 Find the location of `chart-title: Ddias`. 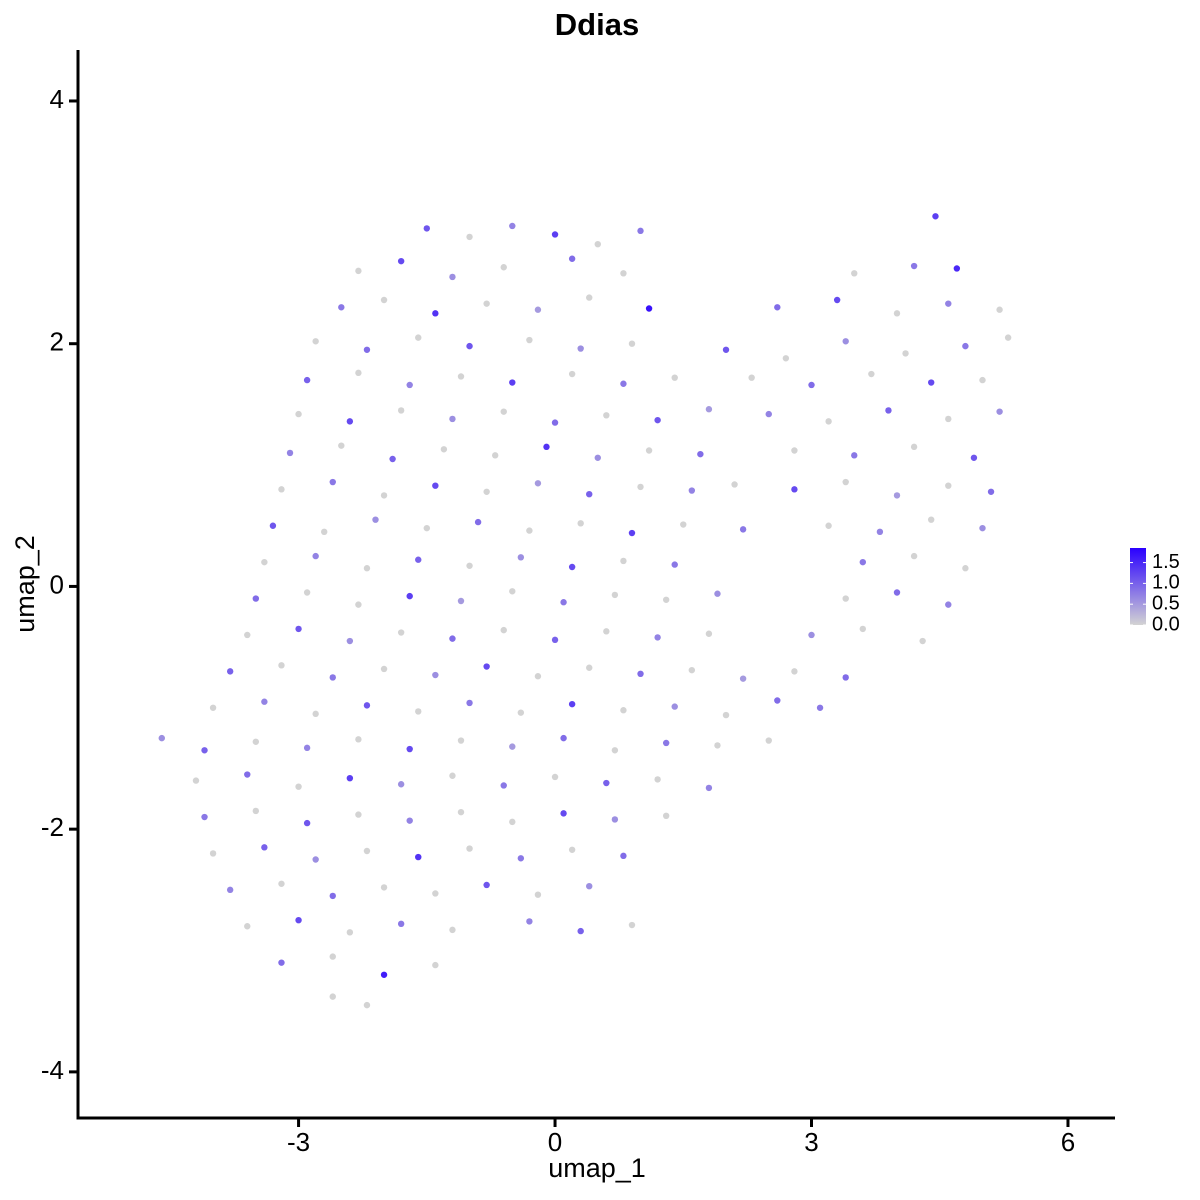

chart-title: Ddias is located at coordinates (597, 24).